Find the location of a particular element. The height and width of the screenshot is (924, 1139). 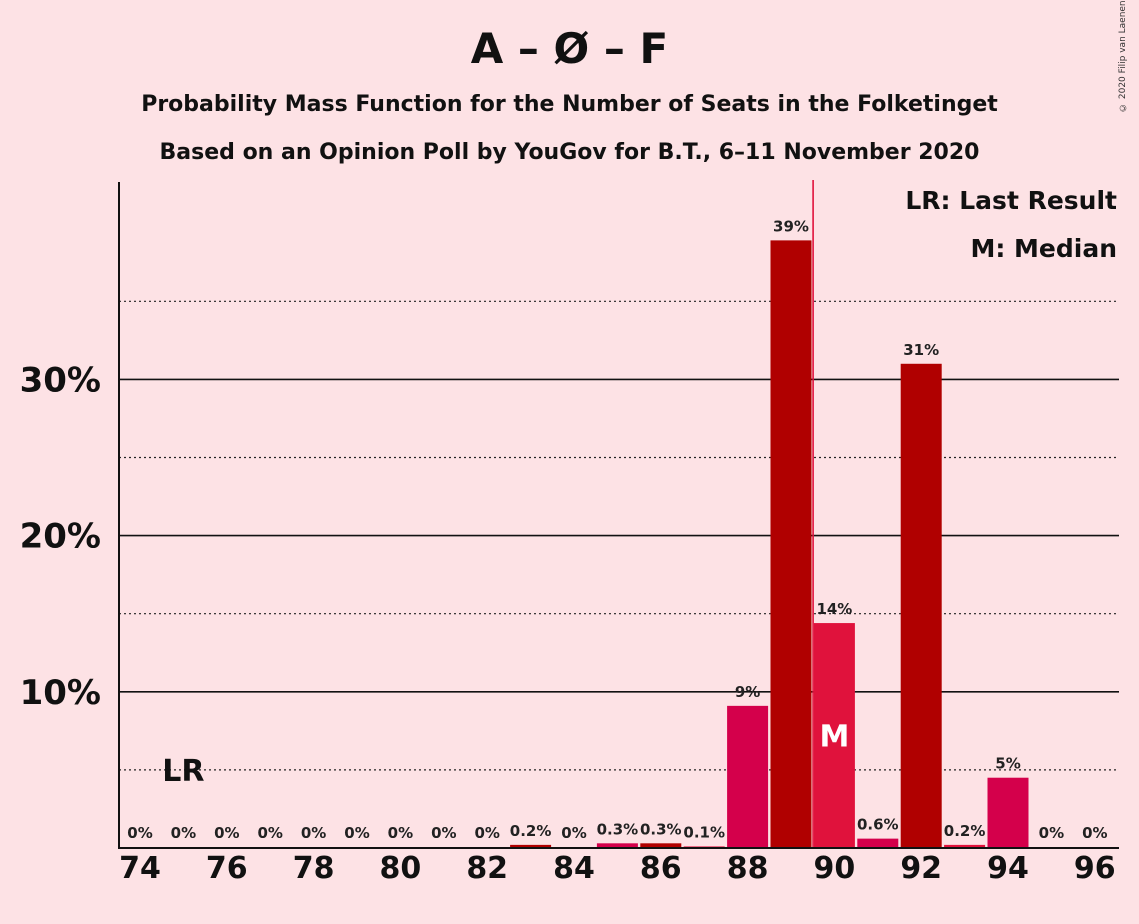

data-label: 5% is located at coordinates (1007, 764).